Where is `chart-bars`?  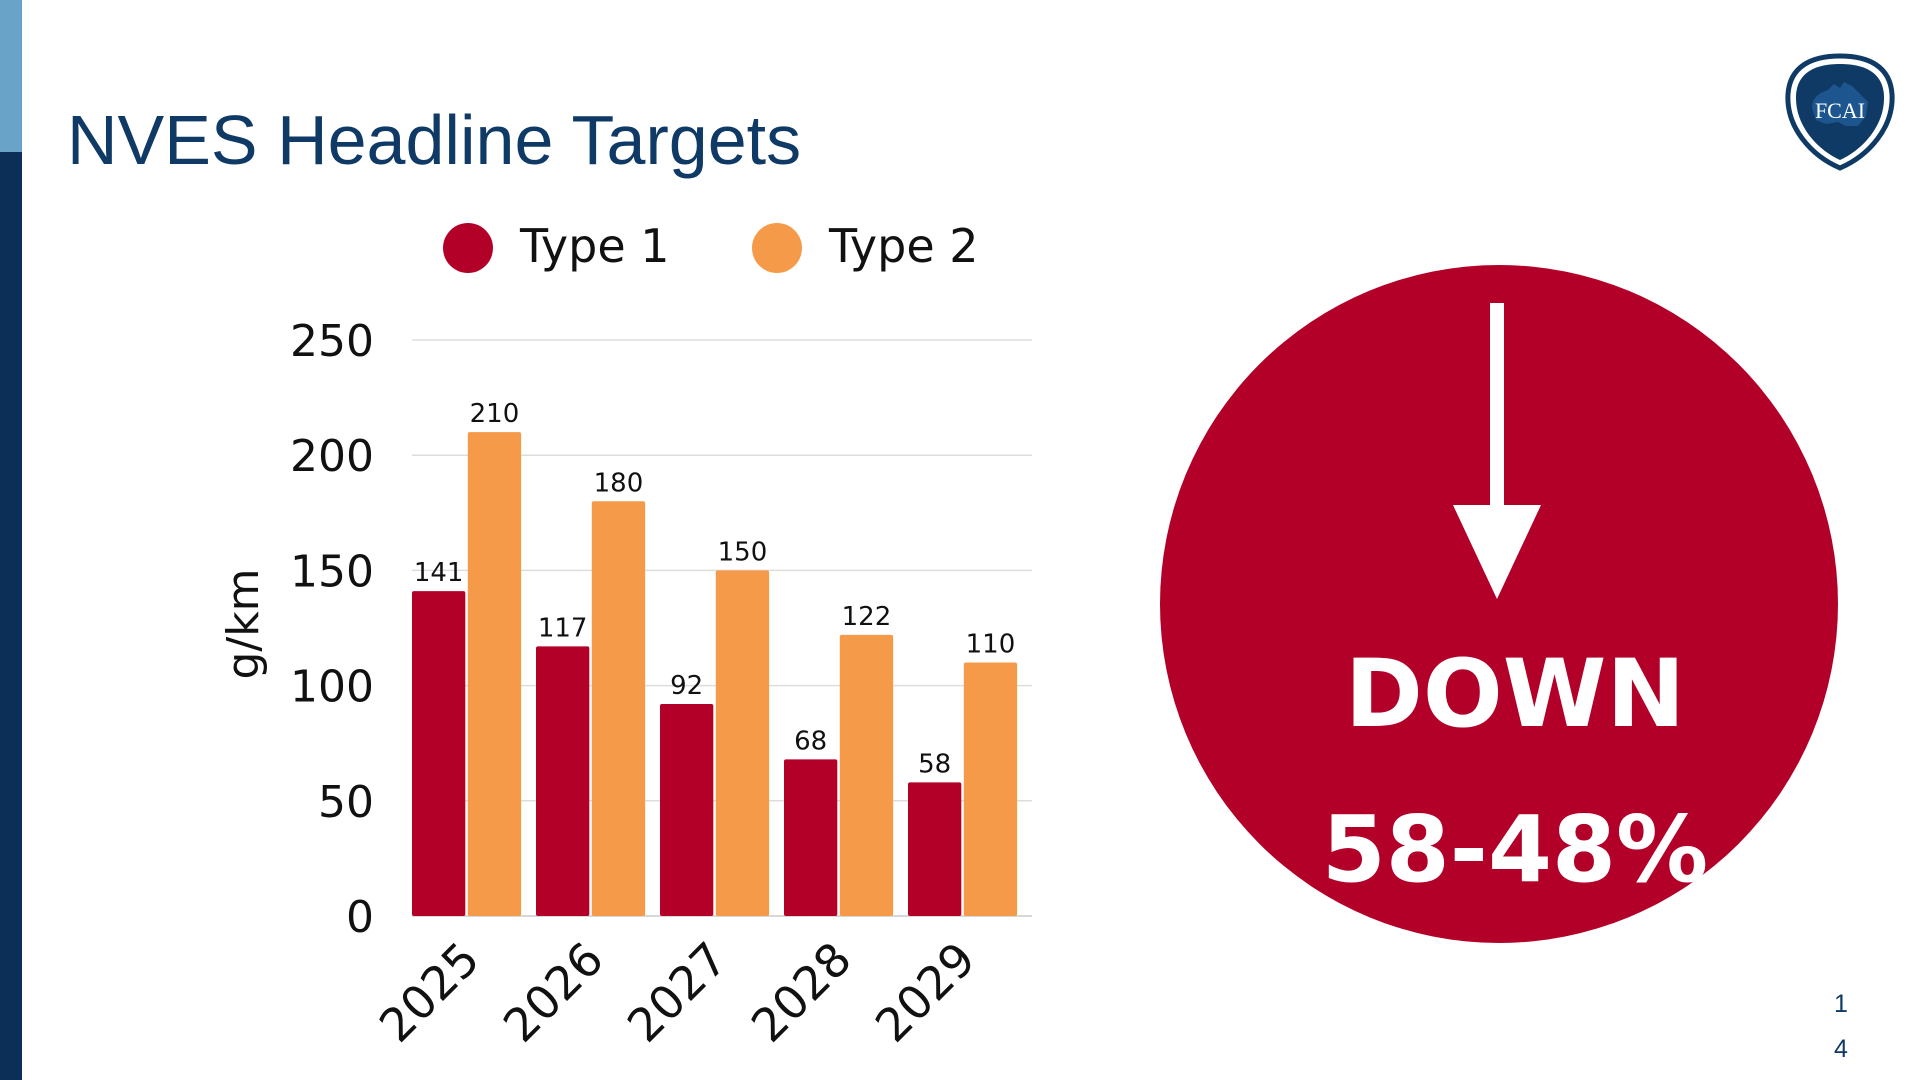
chart-bars is located at coordinates (715, 674).